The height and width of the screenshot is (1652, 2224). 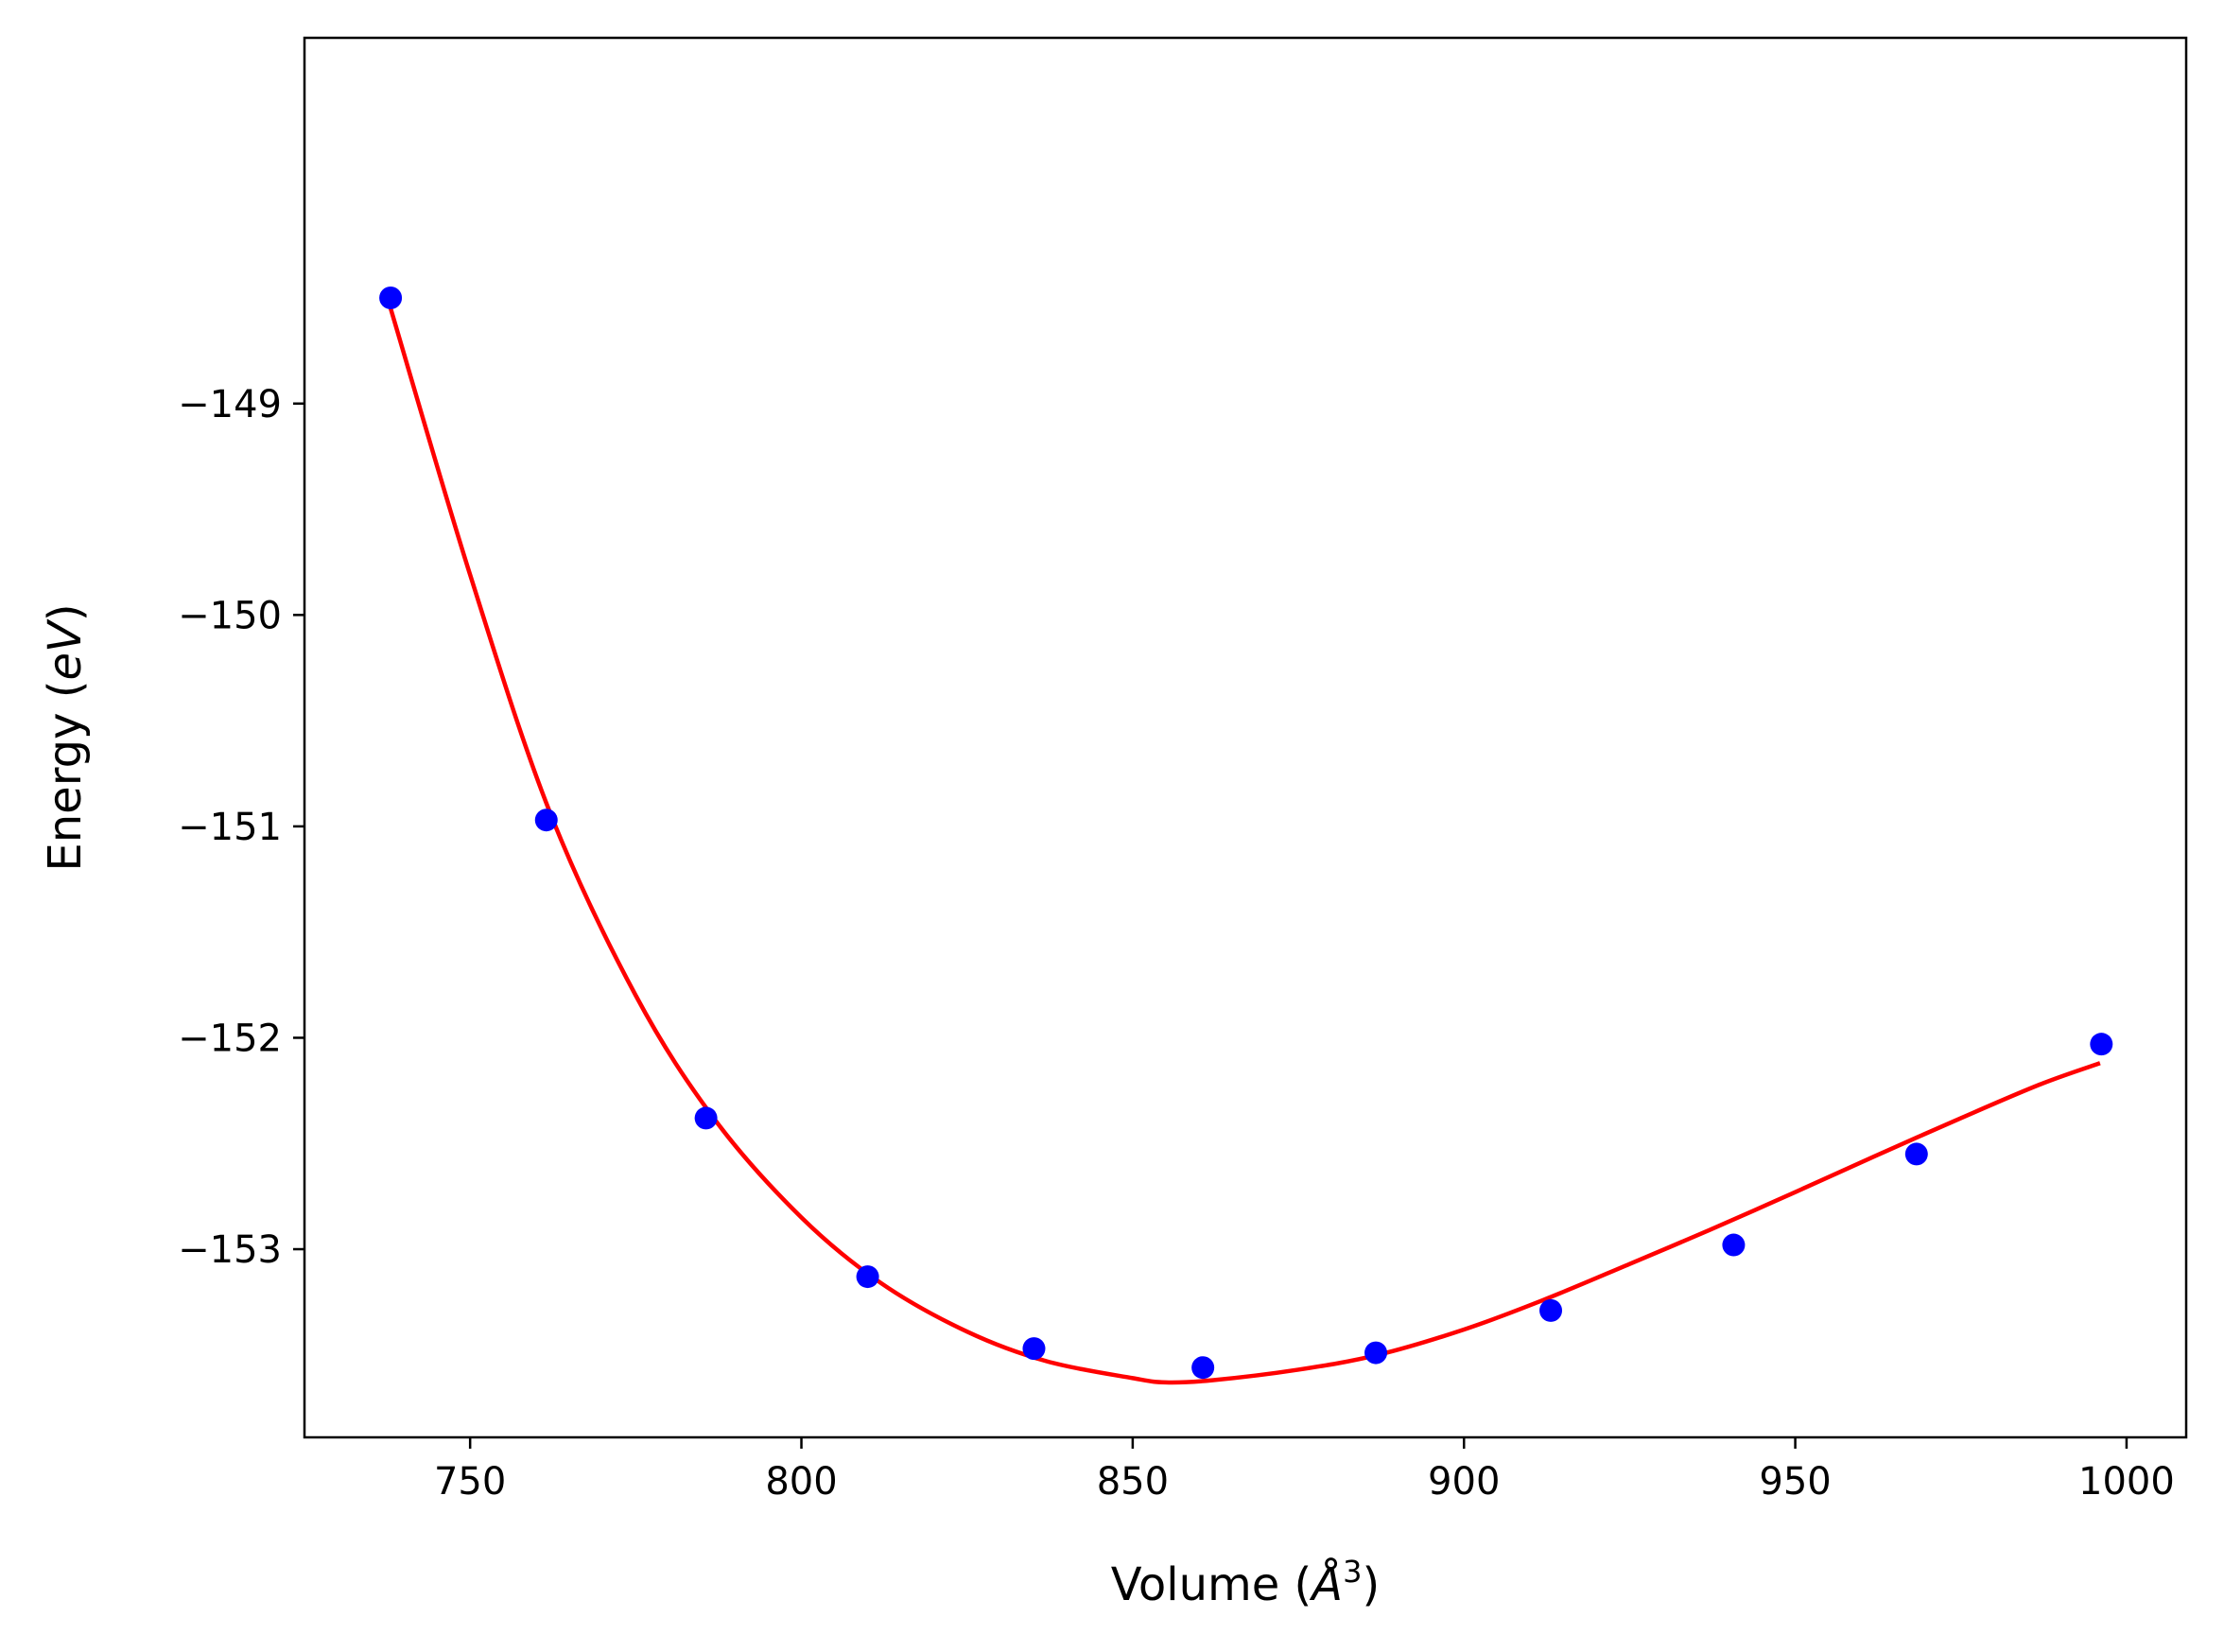 What do you see at coordinates (2127, 1482) in the screenshot?
I see `x-tick-label: 1000` at bounding box center [2127, 1482].